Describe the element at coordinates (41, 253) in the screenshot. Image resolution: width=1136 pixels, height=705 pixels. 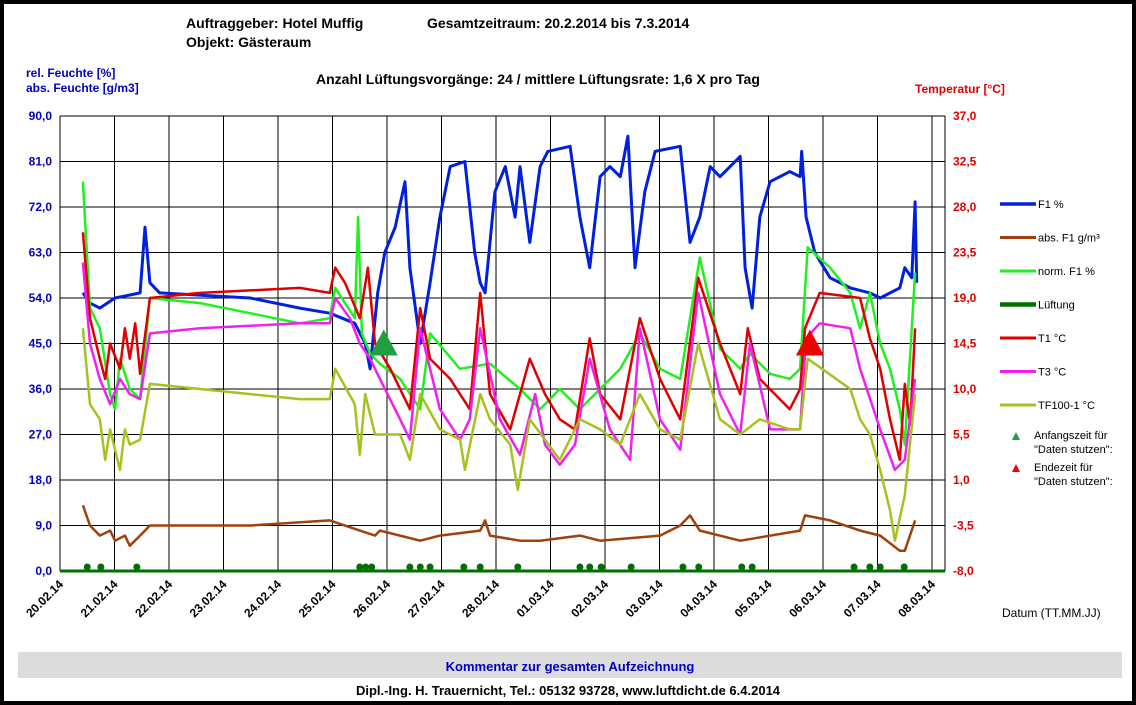
I see `left-tick-label: 63,0` at that location.